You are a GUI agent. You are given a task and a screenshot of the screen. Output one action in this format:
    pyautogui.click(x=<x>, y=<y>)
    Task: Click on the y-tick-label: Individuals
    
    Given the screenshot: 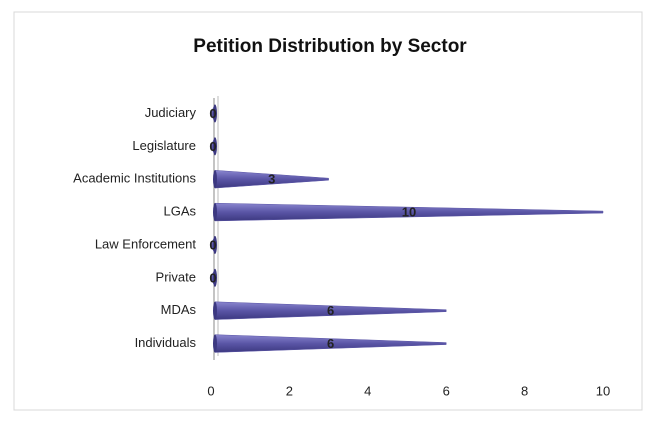 What is the action you would take?
    pyautogui.click(x=166, y=342)
    